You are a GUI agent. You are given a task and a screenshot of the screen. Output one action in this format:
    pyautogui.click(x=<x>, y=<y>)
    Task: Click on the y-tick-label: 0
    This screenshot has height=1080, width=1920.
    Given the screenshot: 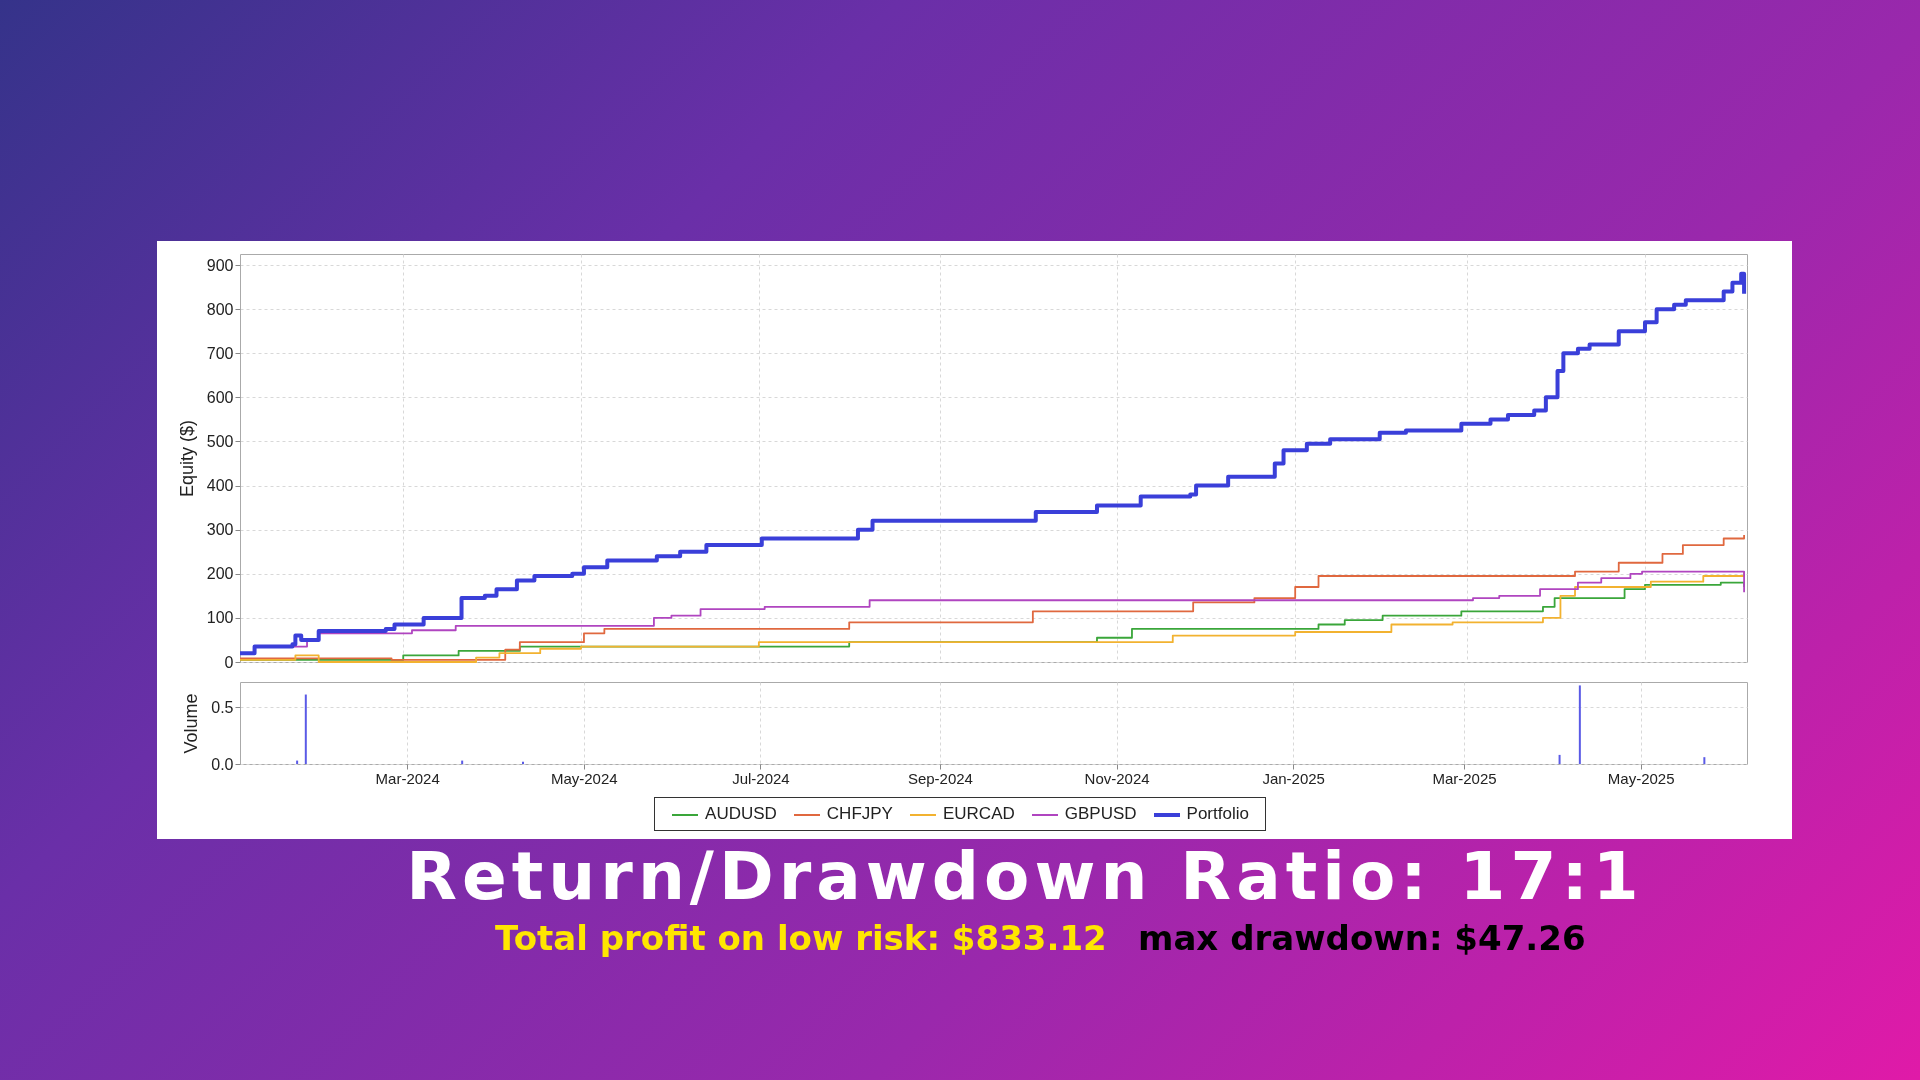 What is the action you would take?
    pyautogui.click(x=229, y=662)
    